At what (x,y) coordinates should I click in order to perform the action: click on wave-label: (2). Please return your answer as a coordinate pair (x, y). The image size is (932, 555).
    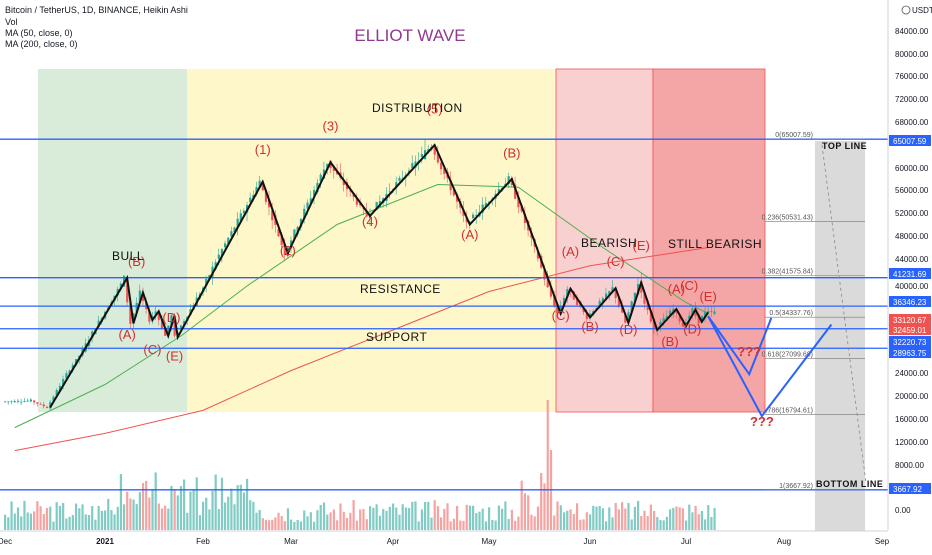
    Looking at the image, I should click on (288, 250).